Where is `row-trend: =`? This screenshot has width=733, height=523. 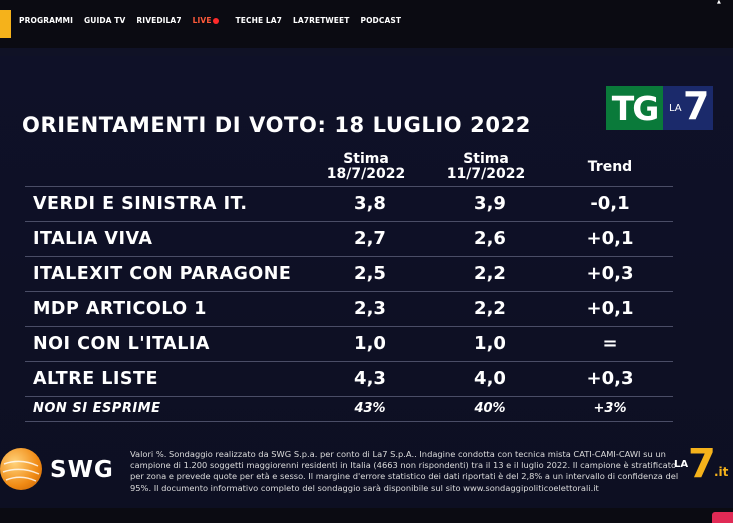 row-trend: = is located at coordinates (610, 343).